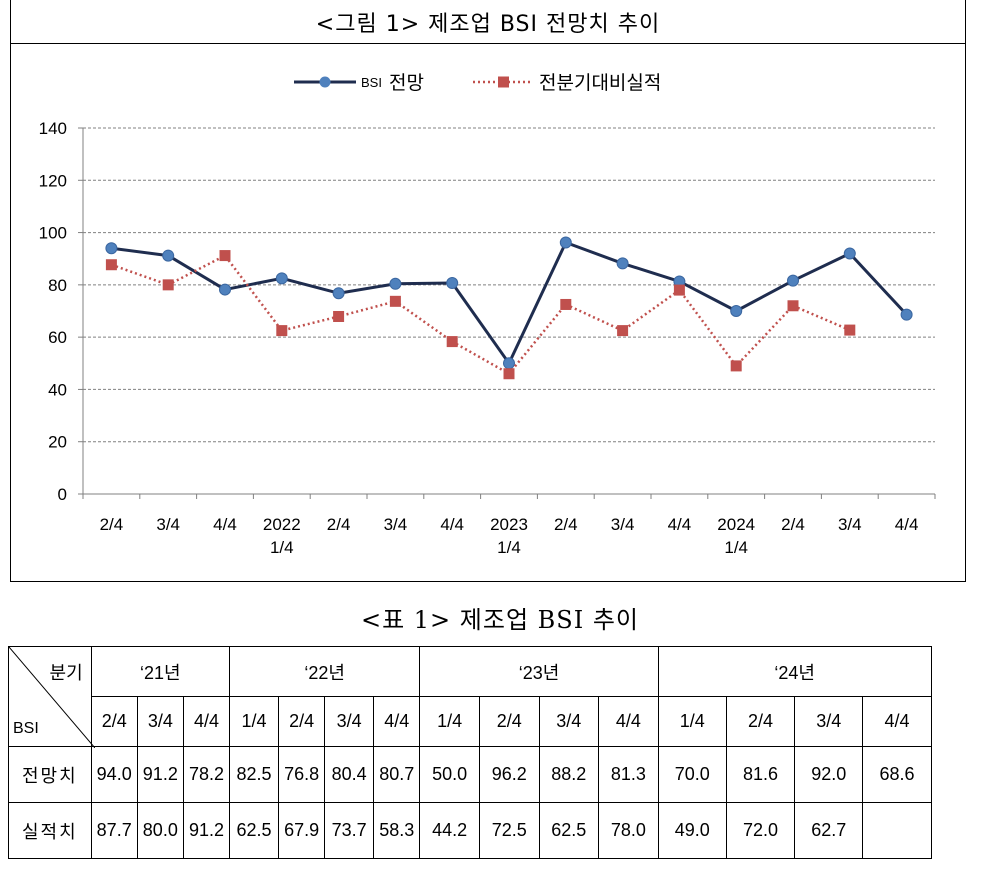 This screenshot has width=1000, height=870. I want to click on legend-marker-forecast, so click(325, 82).